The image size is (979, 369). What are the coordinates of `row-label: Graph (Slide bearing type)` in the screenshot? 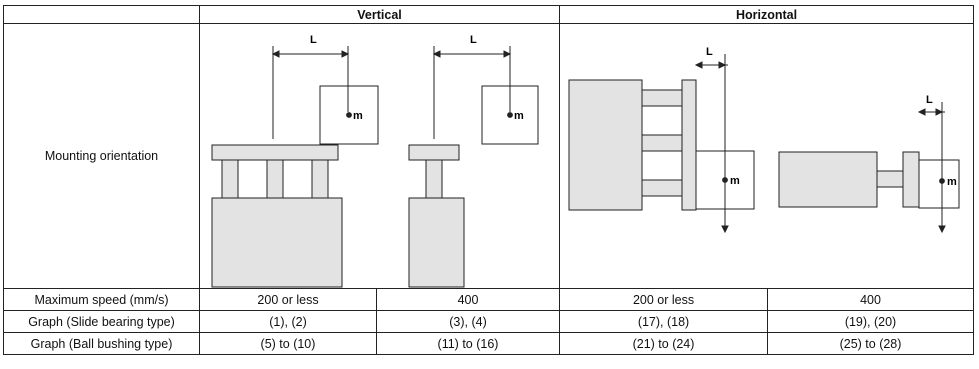 It's located at (101, 321).